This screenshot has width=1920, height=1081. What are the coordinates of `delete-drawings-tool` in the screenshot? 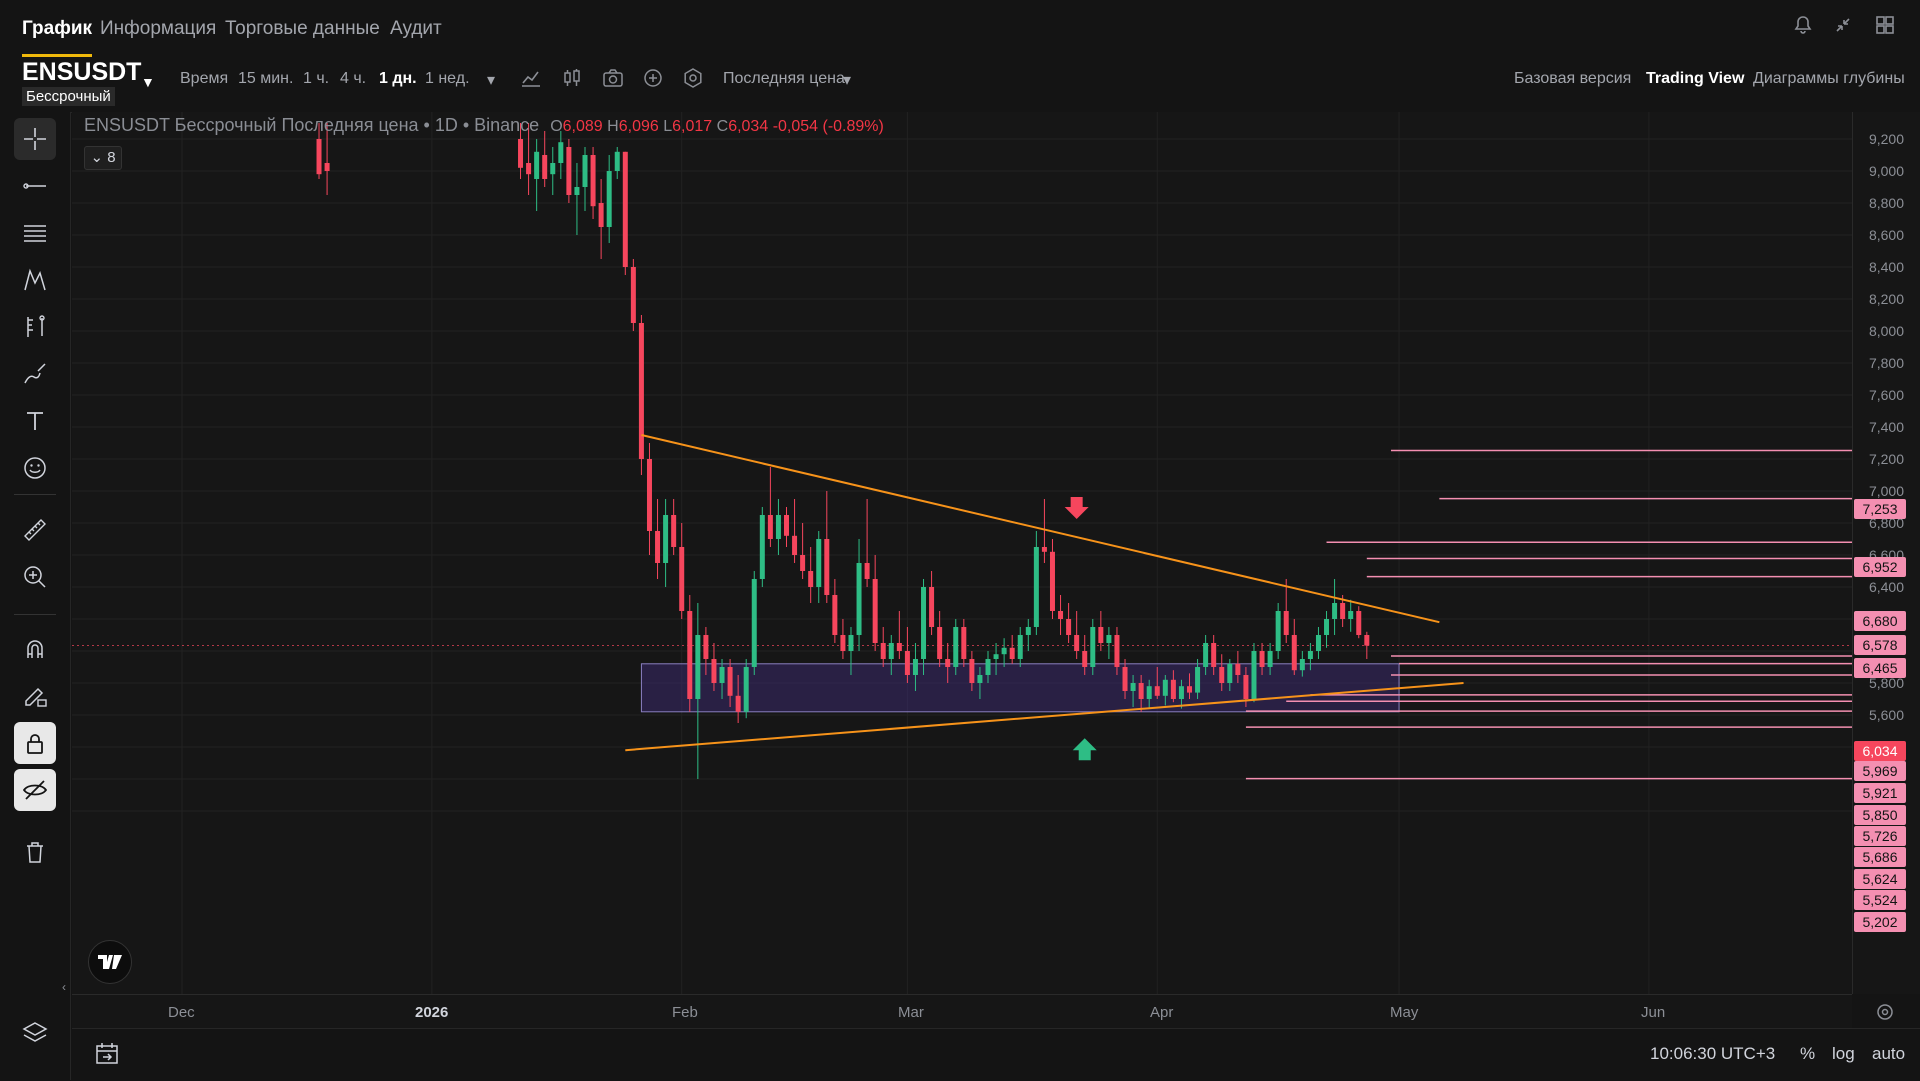 It's located at (35, 852).